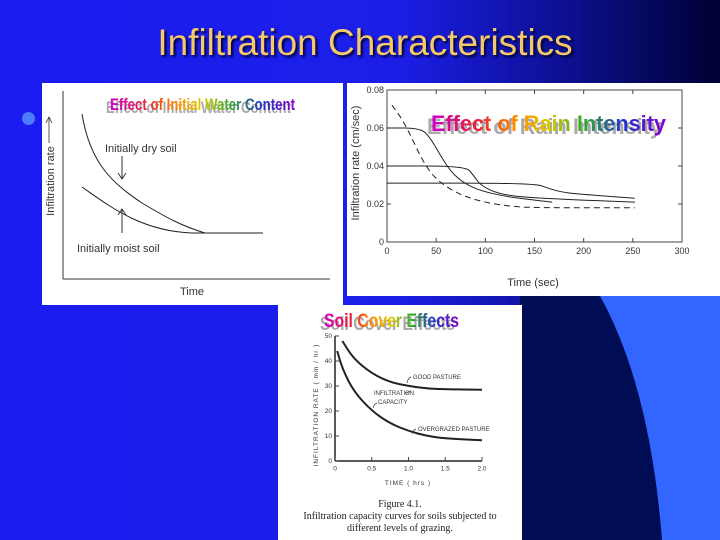 This screenshot has height=540, width=720. I want to click on x-tick-label: 1.0, so click(408, 469).